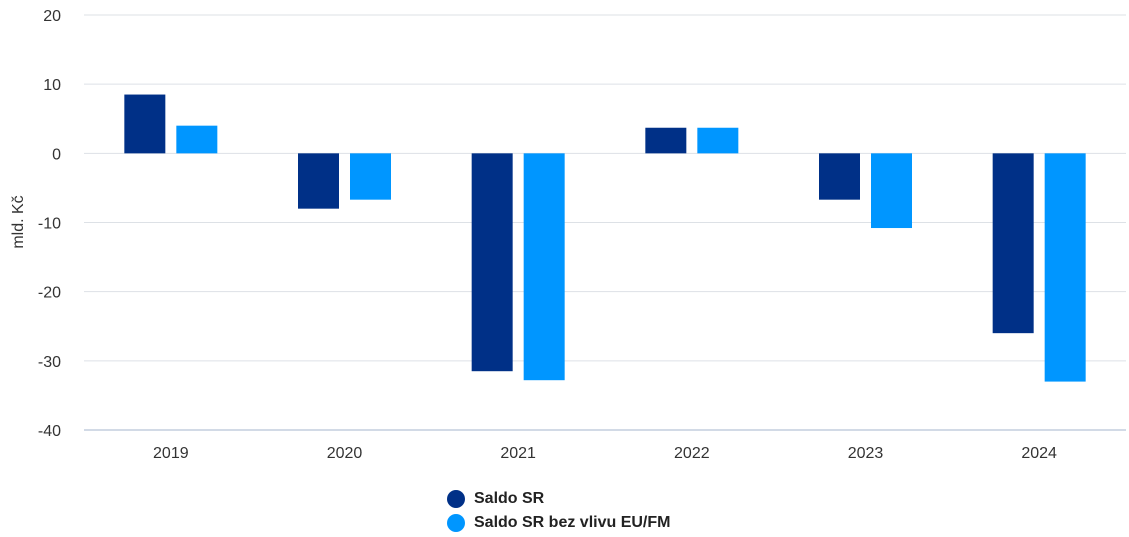 This screenshot has height=537, width=1129. I want to click on bar-saldo-sr-bez-vlivu-2024, so click(1065, 267).